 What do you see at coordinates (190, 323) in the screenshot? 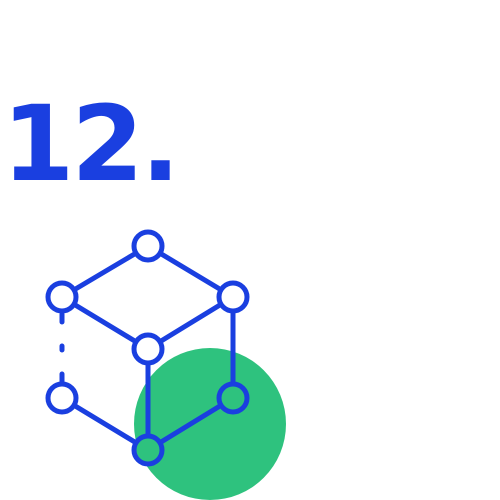
I see `edge-right-front` at bounding box center [190, 323].